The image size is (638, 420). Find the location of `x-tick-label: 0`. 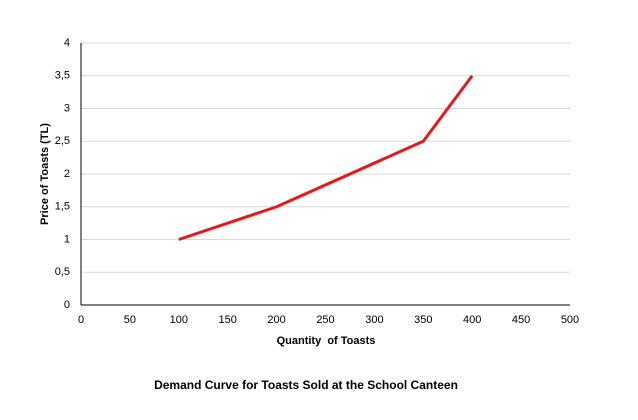

x-tick-label: 0 is located at coordinates (81, 320).